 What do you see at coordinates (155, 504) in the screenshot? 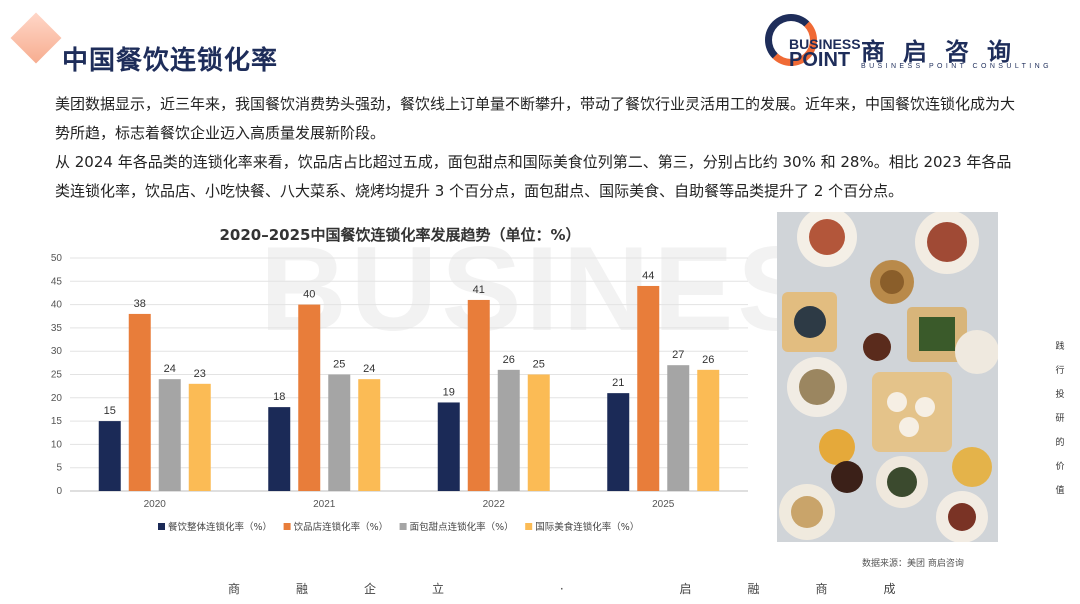
I see `x-tick-label: 2020` at bounding box center [155, 504].